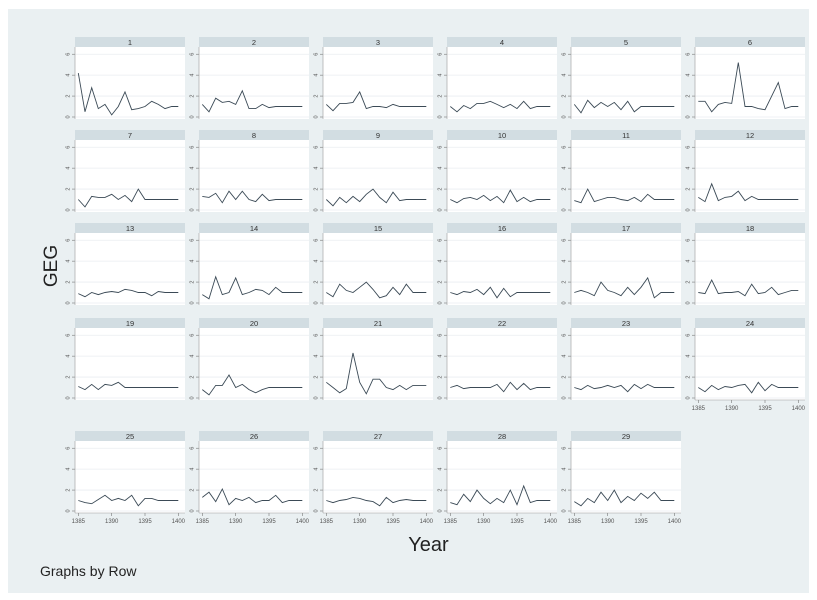 The width and height of the screenshot is (817, 600). I want to click on panel-7: 7 0 2 4 6, so click(125, 171).